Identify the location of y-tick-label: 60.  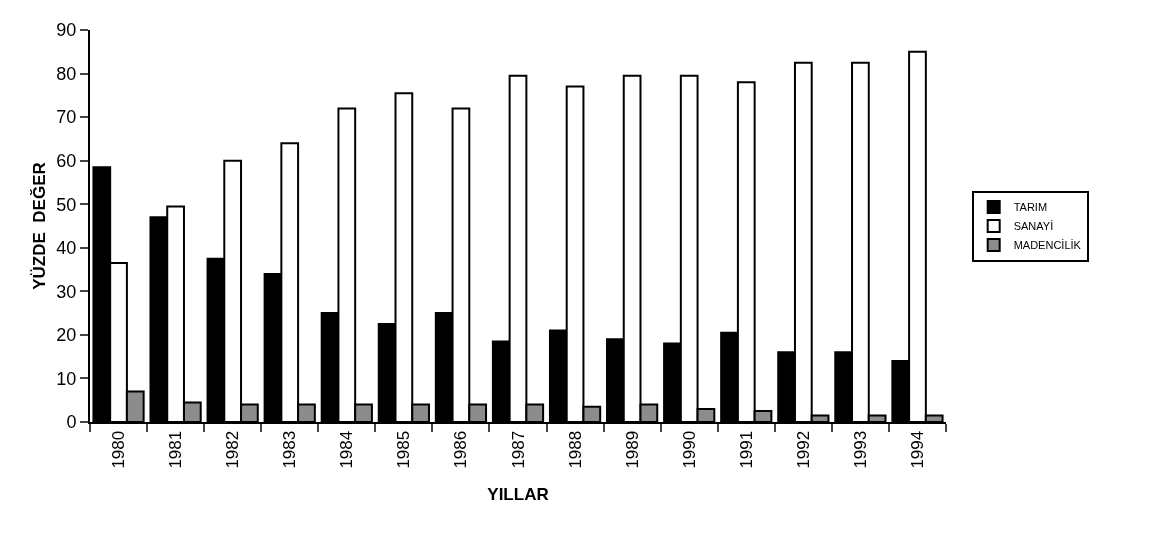
(66, 160).